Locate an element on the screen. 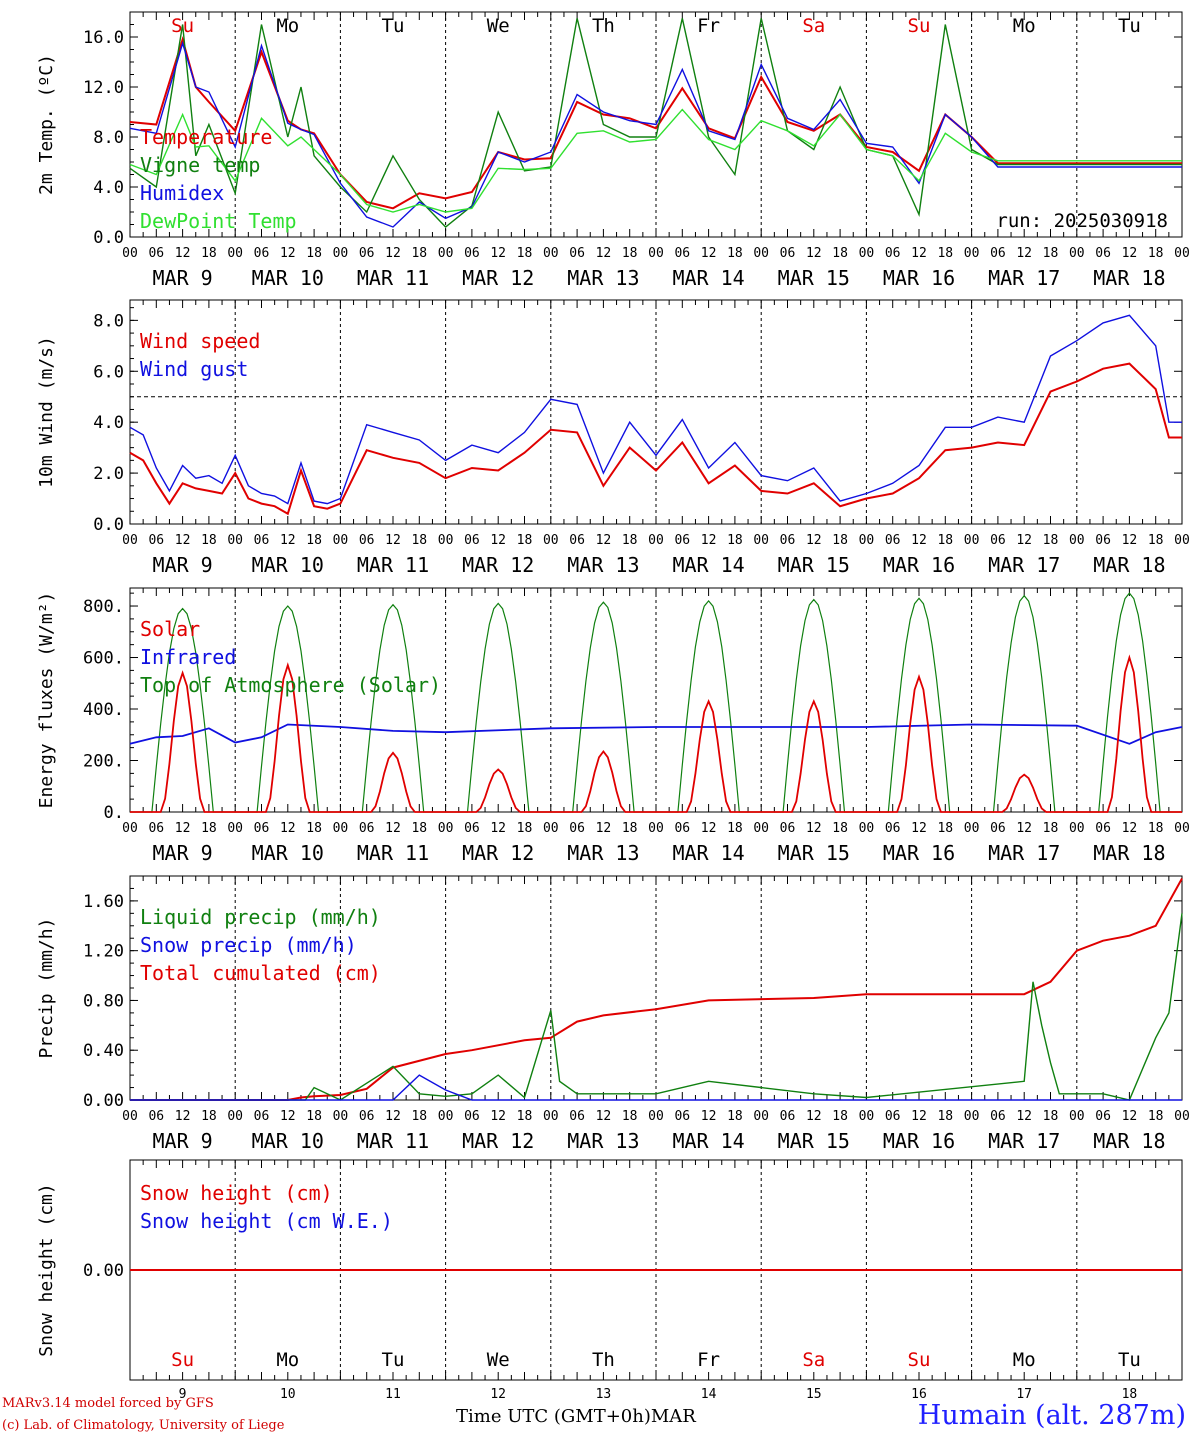  run-annotation: run: 2025030918 is located at coordinates (1082, 221).